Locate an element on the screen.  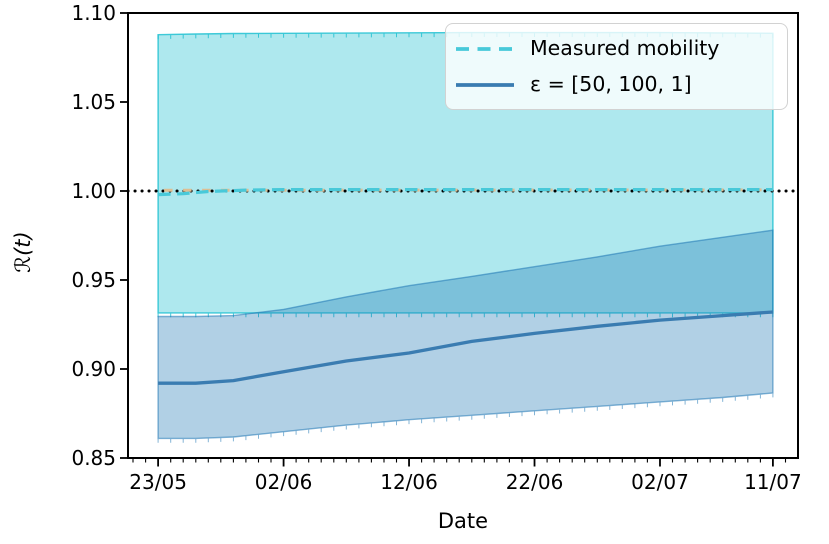
x-tick-label: 23/05 is located at coordinates (158, 482).